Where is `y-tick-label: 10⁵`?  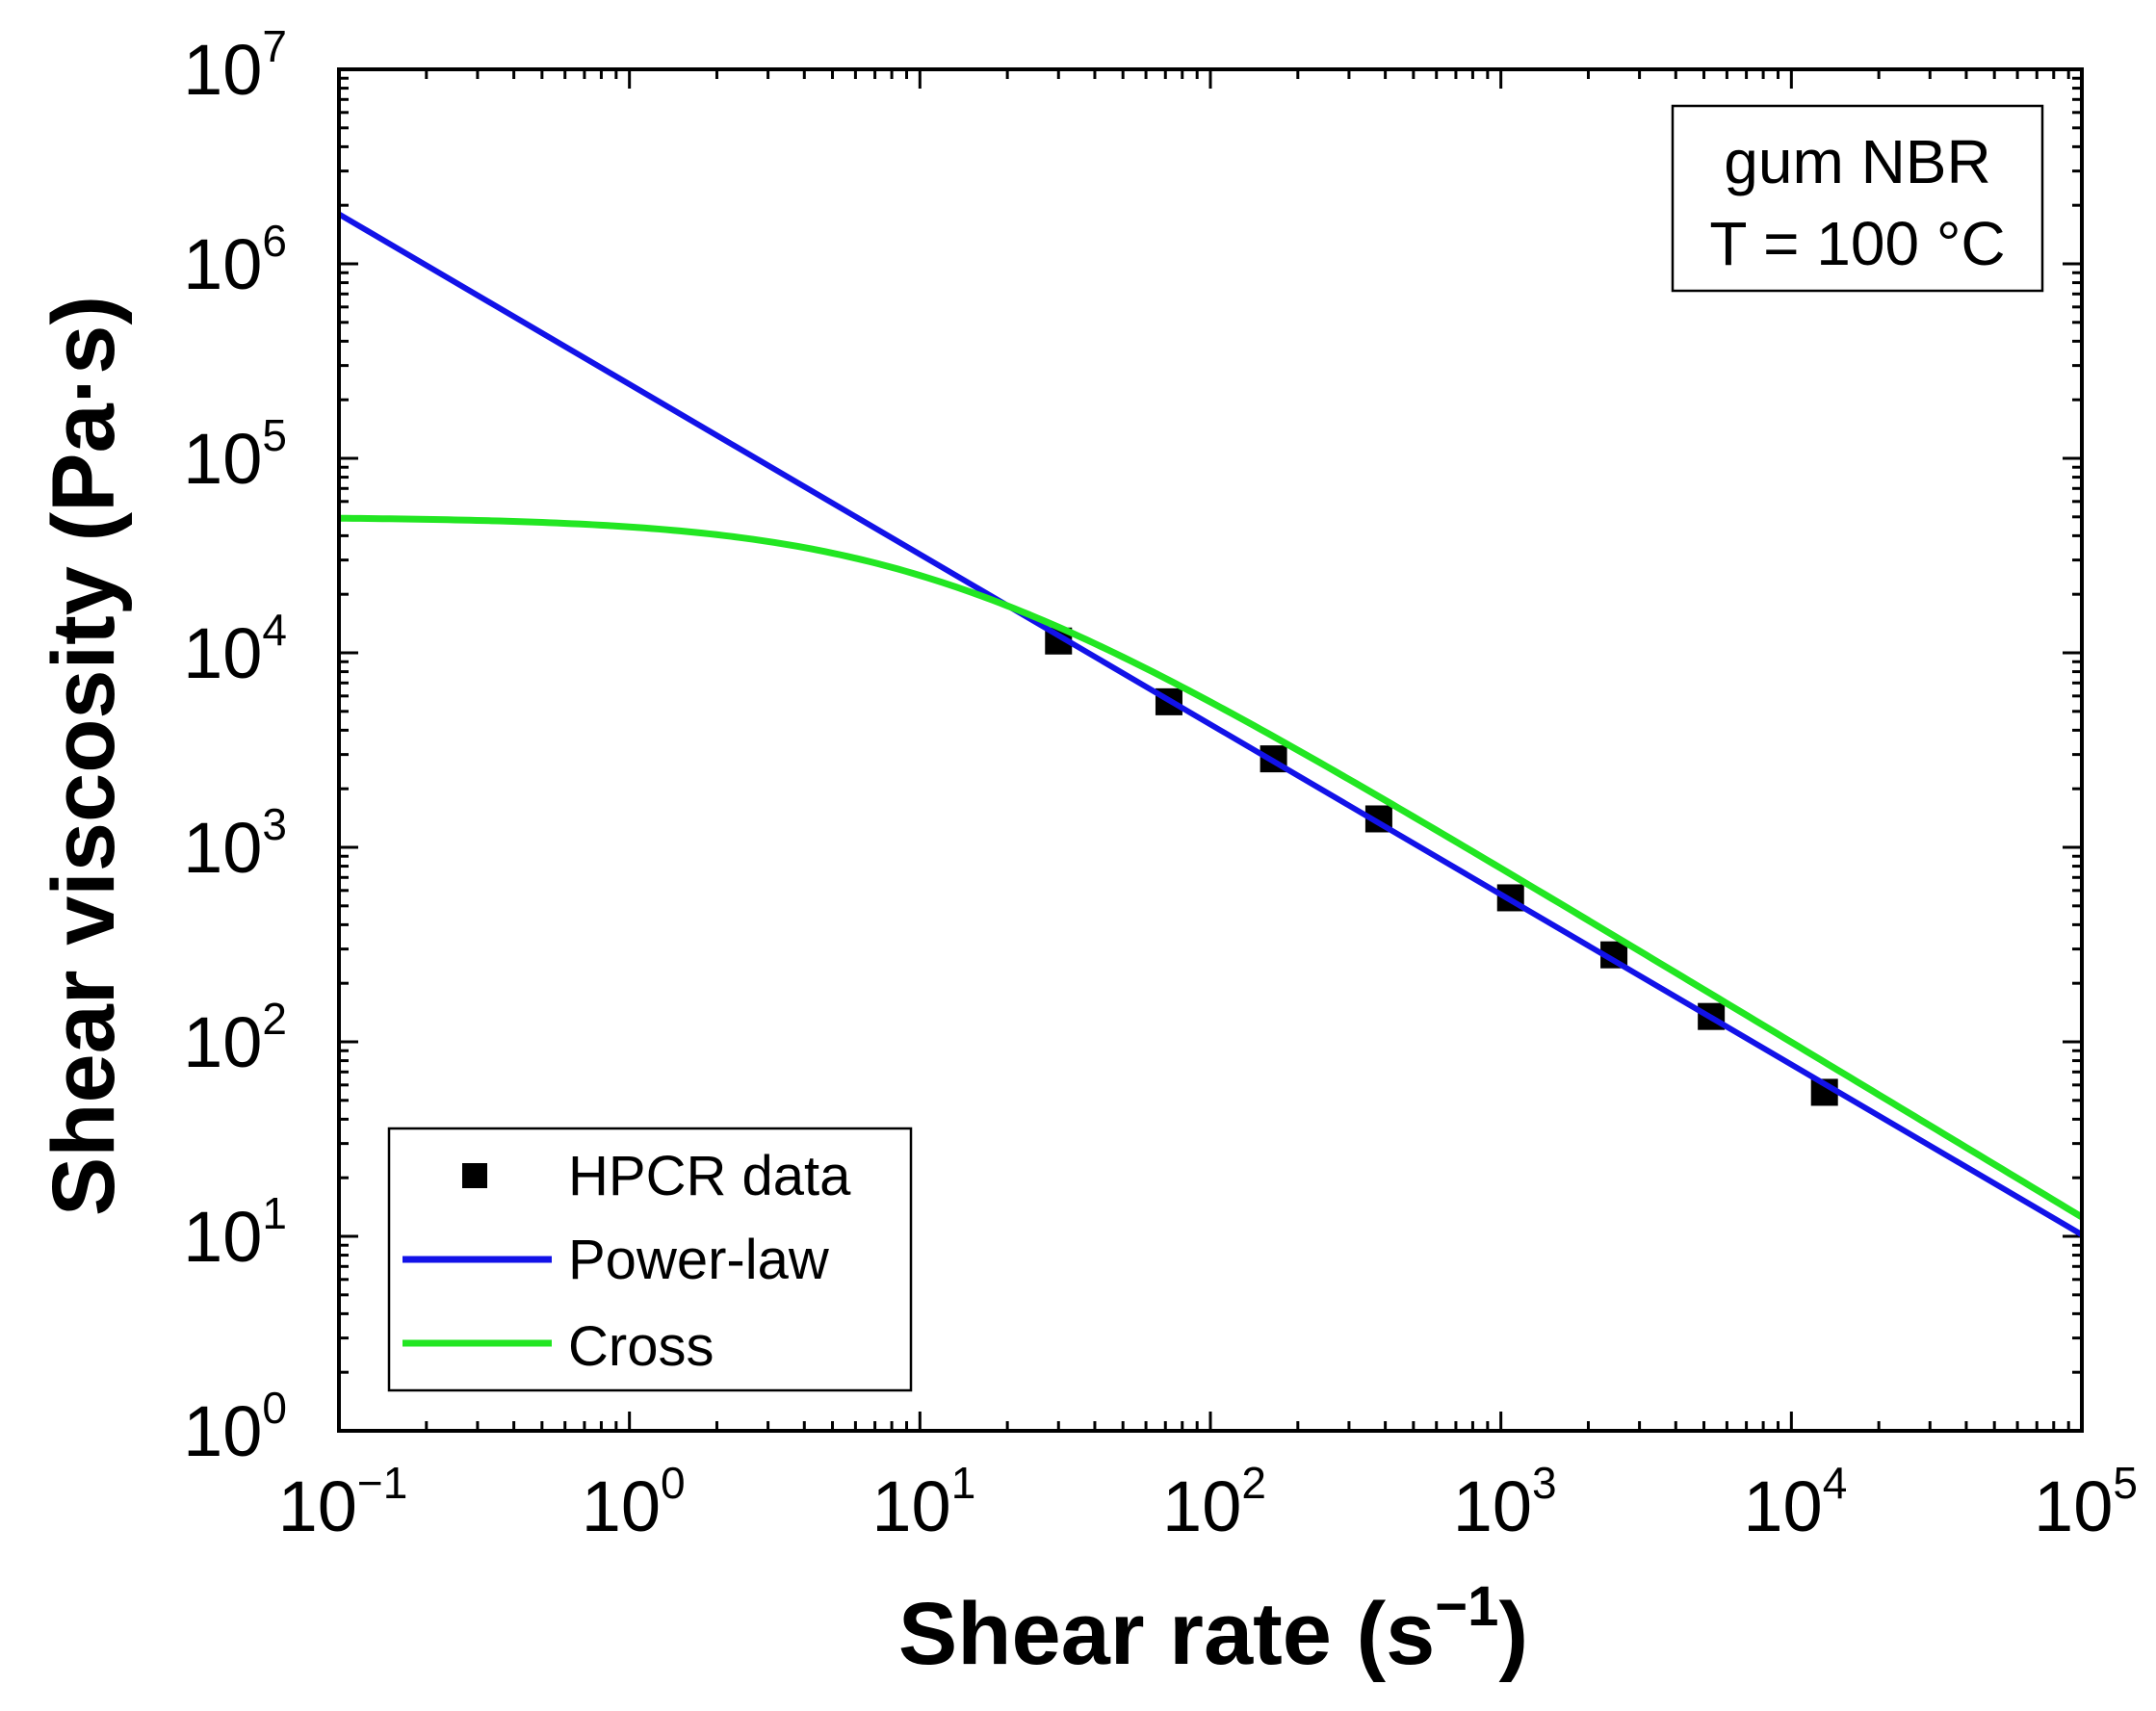 y-tick-label: 10⁵ is located at coordinates (235, 455).